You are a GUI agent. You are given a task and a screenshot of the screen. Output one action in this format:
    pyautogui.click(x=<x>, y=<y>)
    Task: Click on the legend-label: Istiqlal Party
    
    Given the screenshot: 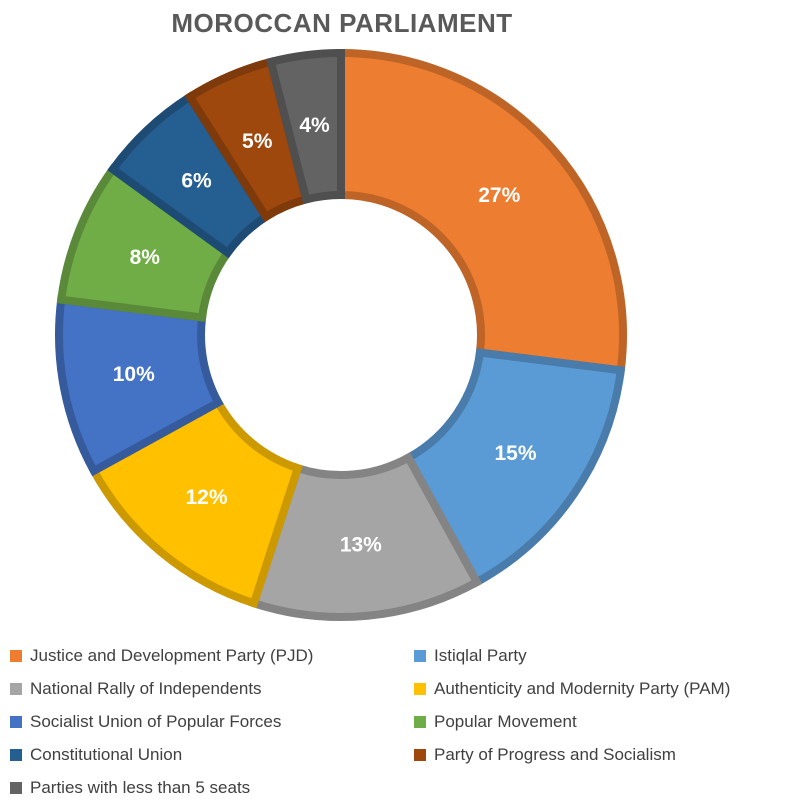 What is the action you would take?
    pyautogui.click(x=480, y=655)
    